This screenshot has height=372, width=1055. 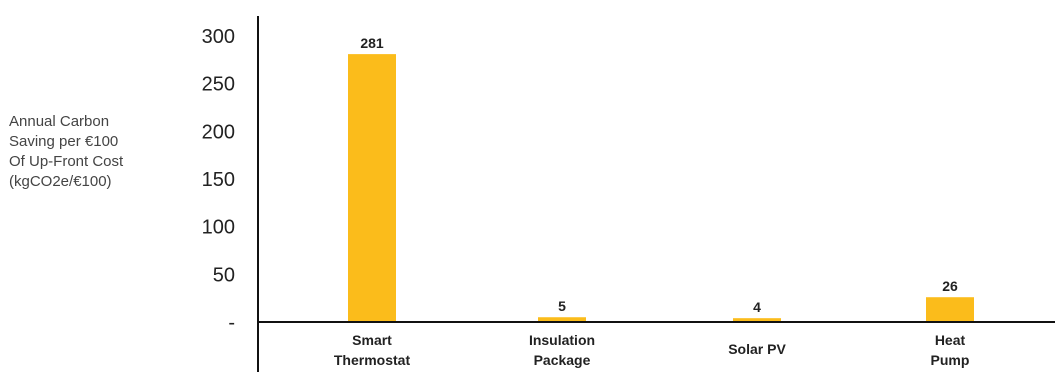 I want to click on x-tick-label: Pump, so click(x=950, y=360).